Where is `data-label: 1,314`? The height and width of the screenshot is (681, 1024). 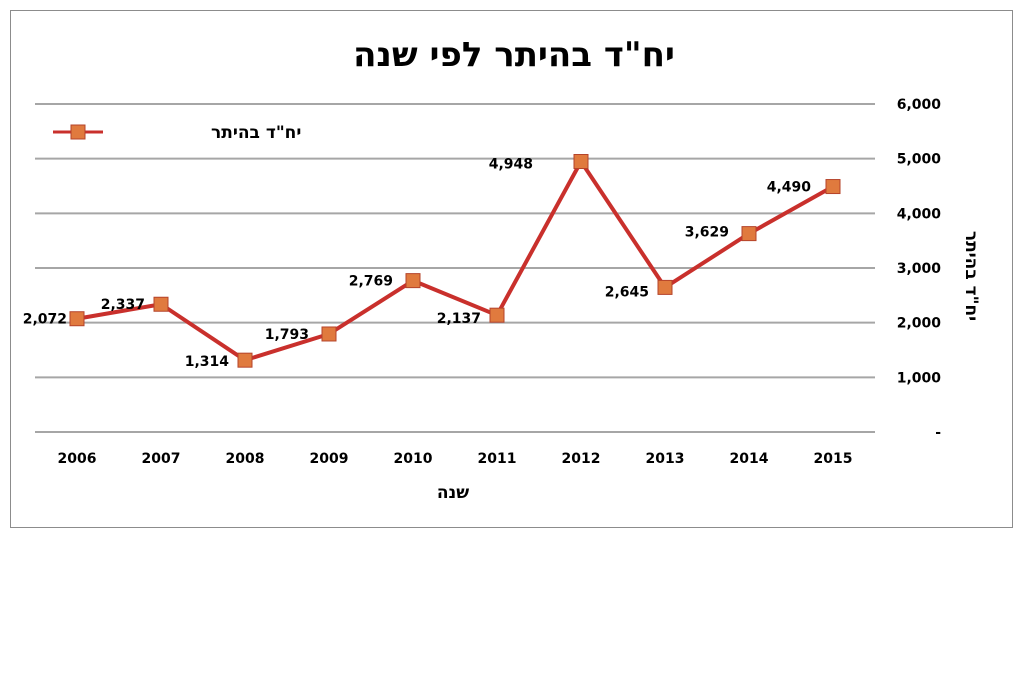 data-label: 1,314 is located at coordinates (207, 362).